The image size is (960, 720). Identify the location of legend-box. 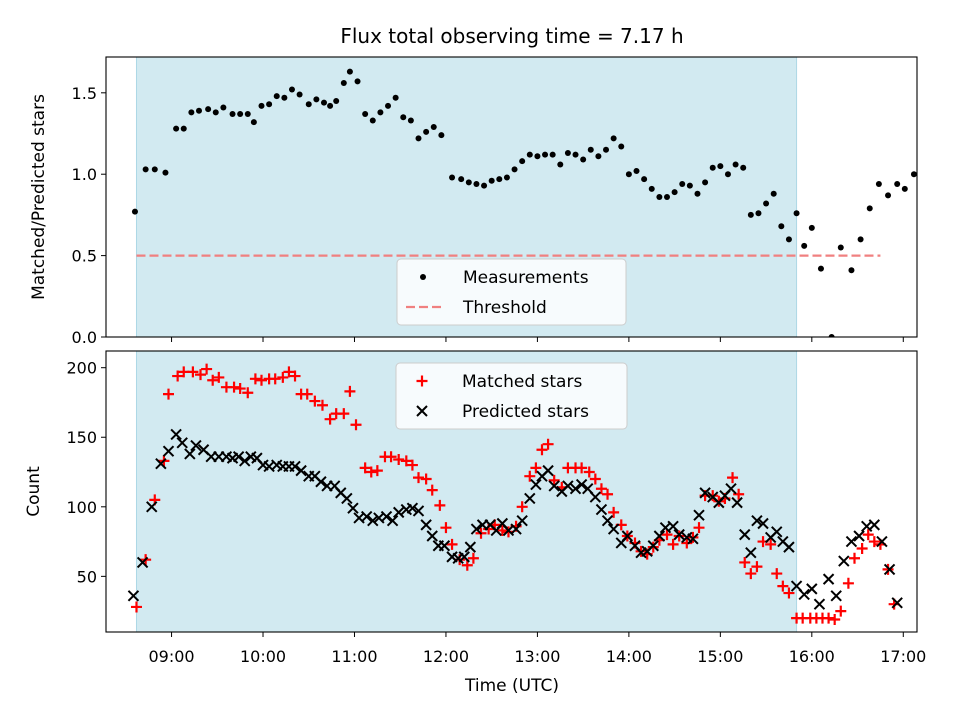
(511, 396).